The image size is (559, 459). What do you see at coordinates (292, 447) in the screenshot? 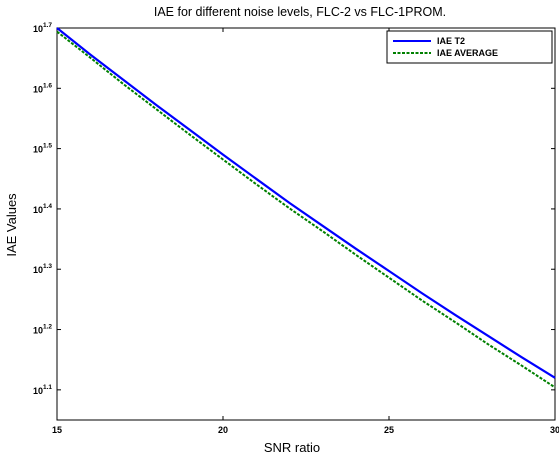
I see `x-axis-label: SNR ratio` at bounding box center [292, 447].